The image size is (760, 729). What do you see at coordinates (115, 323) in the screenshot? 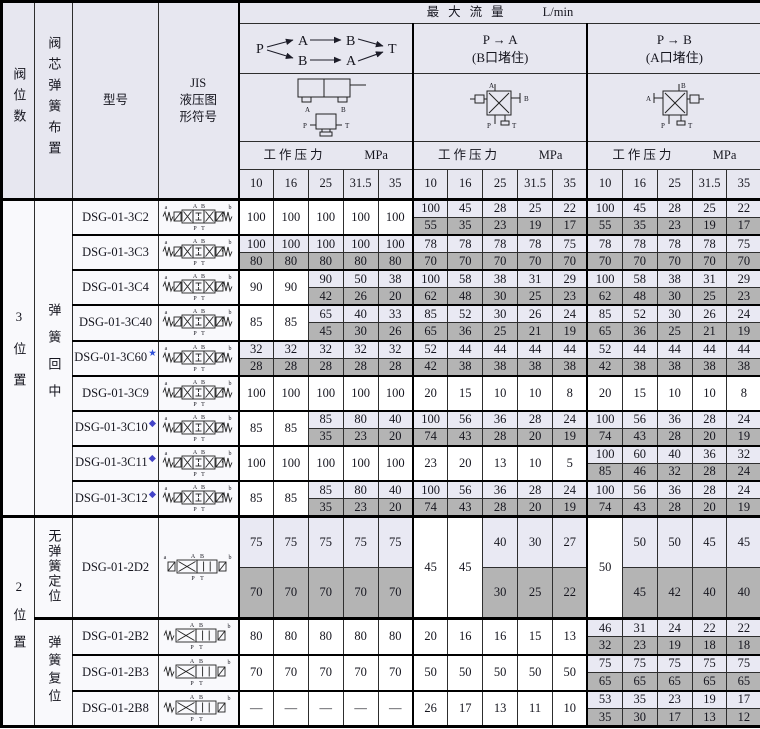
I see `model-name: DSG-01-3C40` at bounding box center [115, 323].